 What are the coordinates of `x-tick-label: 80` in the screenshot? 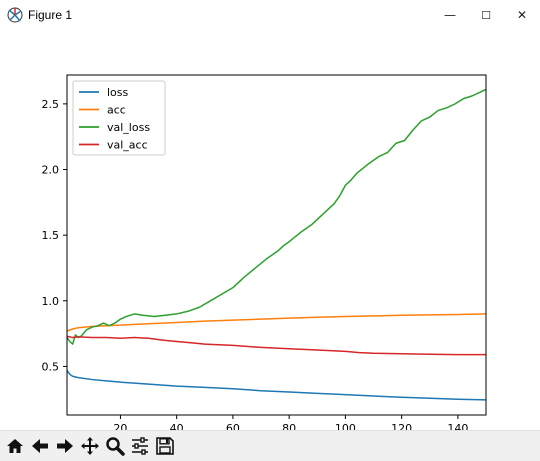 It's located at (289, 426).